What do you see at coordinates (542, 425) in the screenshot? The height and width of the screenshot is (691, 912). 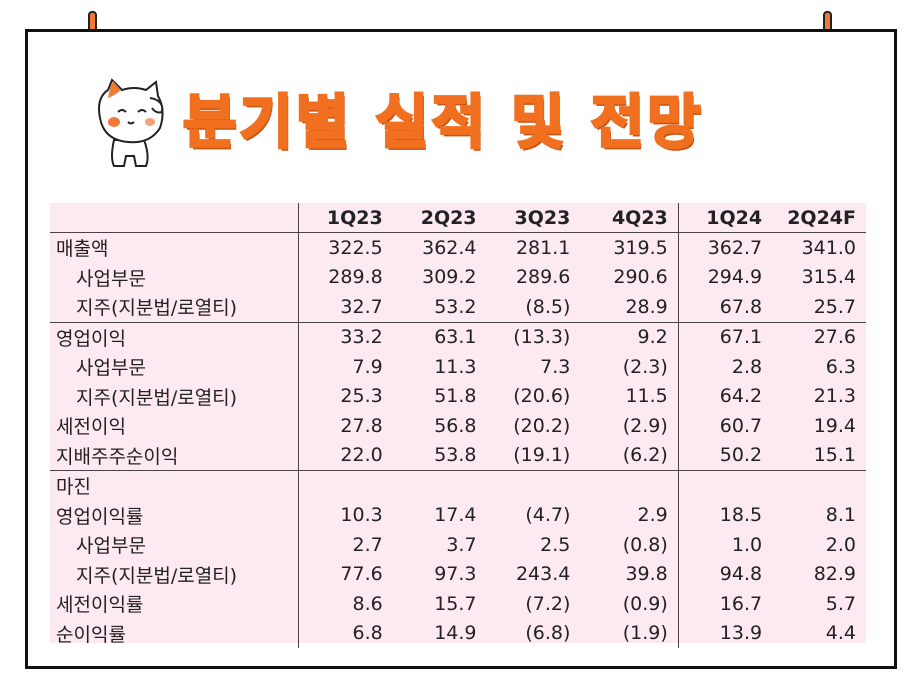 I see `value-cell: (20.2)` at bounding box center [542, 425].